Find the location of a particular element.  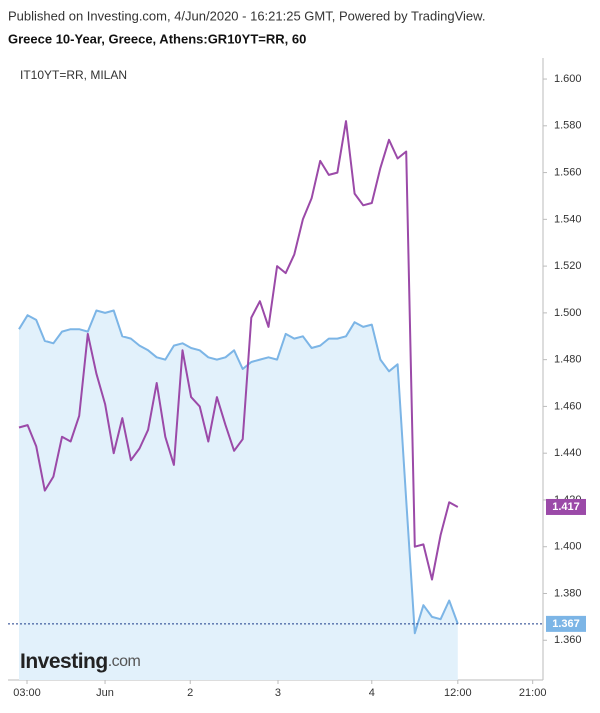

watermark: Investing.com is located at coordinates (80, 661).